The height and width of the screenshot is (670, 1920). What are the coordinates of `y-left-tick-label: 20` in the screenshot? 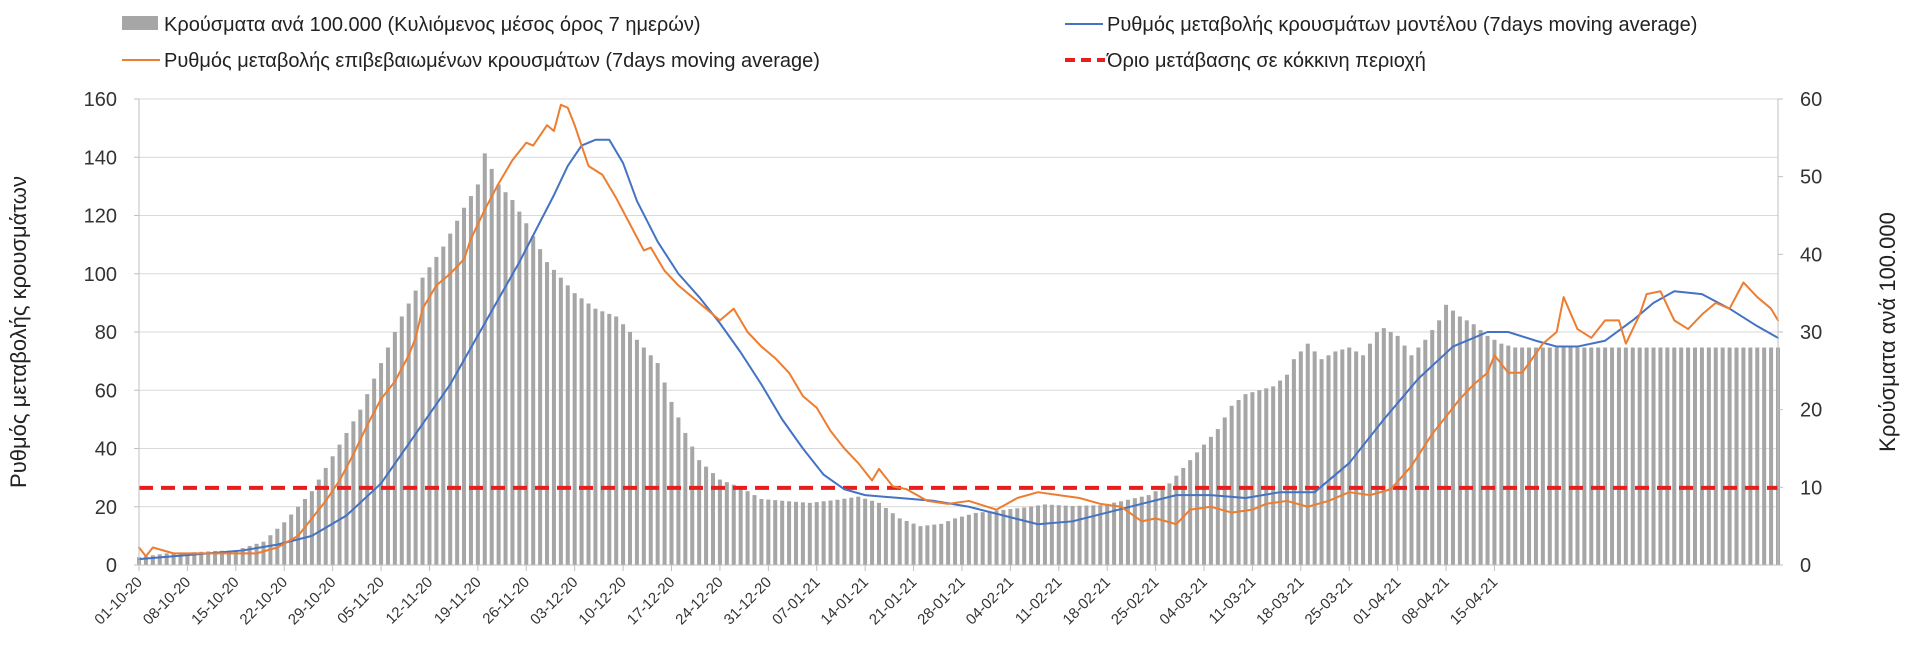 It's located at (106, 508).